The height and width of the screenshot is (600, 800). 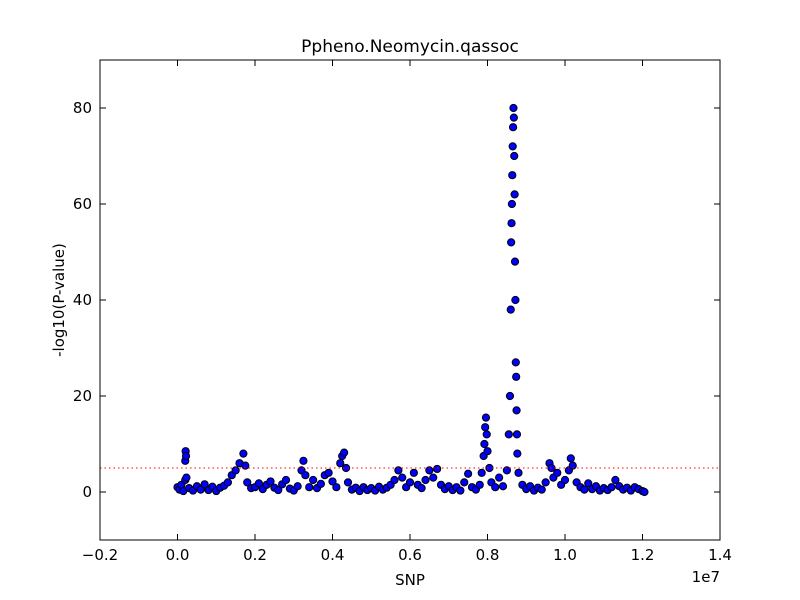 I want to click on y-tick-label: 60, so click(x=82, y=204).